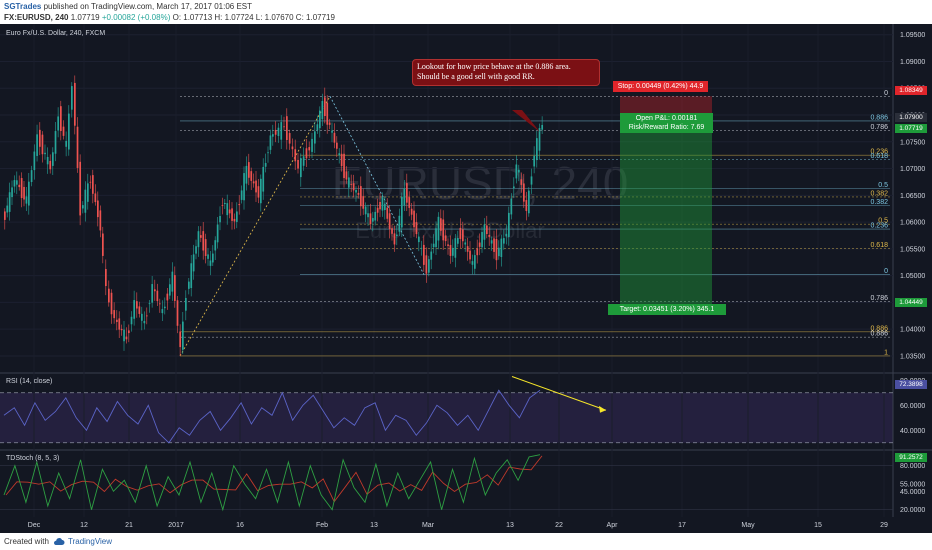 This screenshot has height=550, width=932. Describe the element at coordinates (912, 492) in the screenshot. I see `stoch-tick-label: 45.0000` at that location.